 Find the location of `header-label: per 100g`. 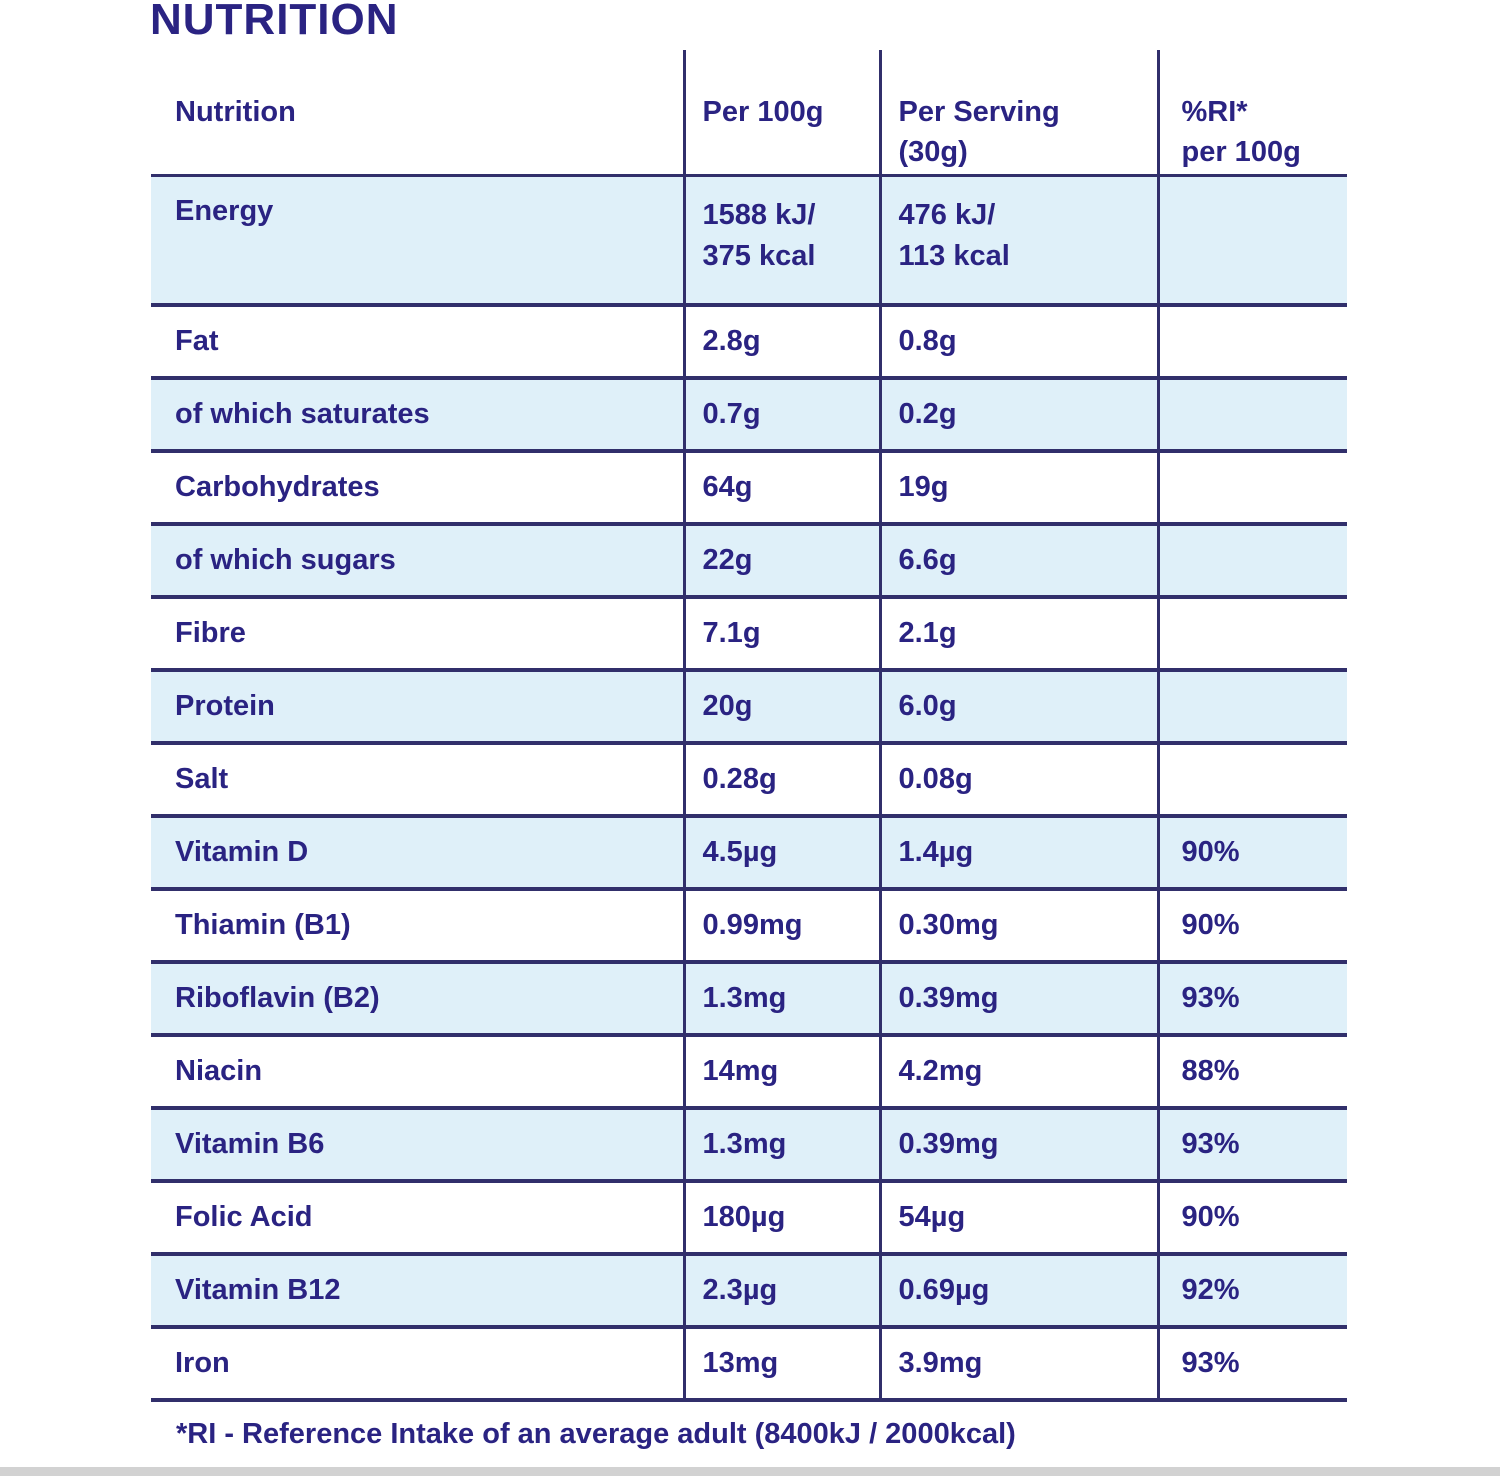

header-label: per 100g is located at coordinates (1241, 152).